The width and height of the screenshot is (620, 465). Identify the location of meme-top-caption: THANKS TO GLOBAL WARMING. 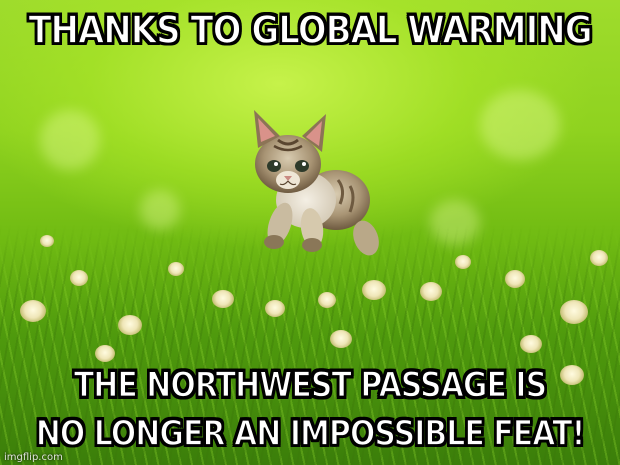
(311, 30).